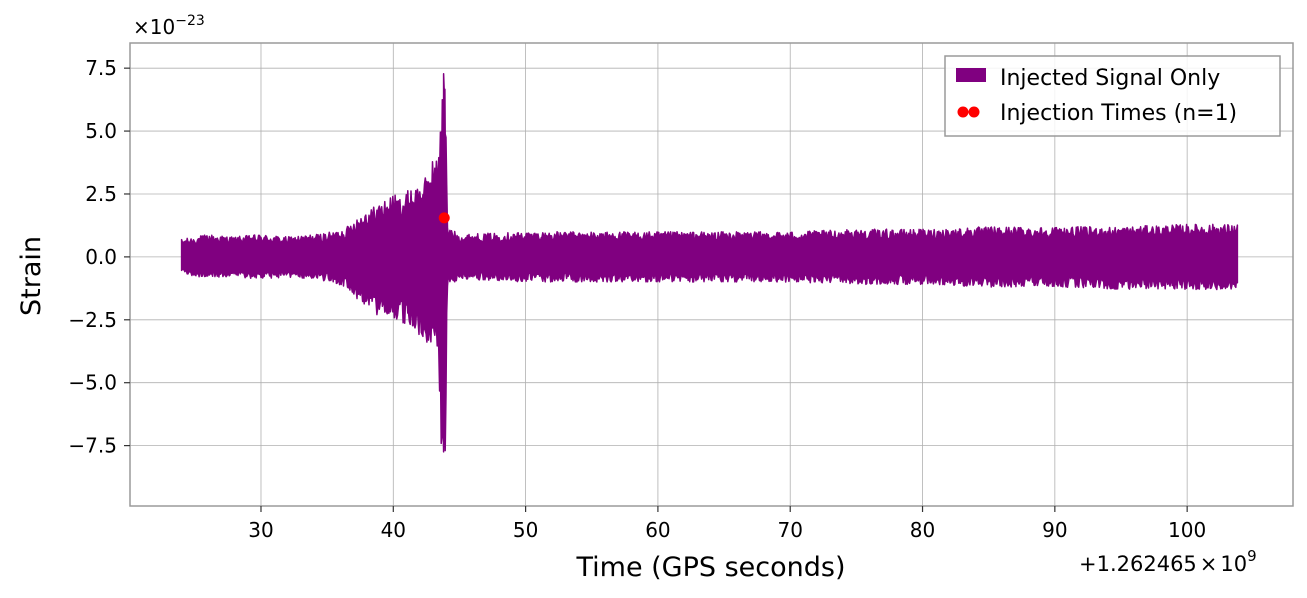  Describe the element at coordinates (92, 320) in the screenshot. I see `y-tick-label: −2.5` at that location.